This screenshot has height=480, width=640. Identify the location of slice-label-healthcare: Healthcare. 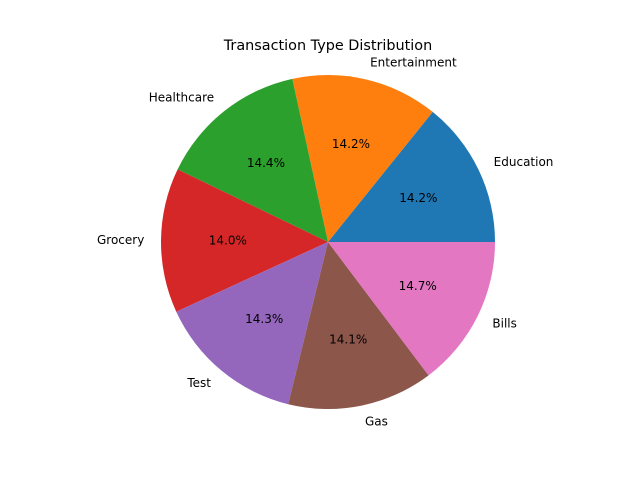
(181, 97).